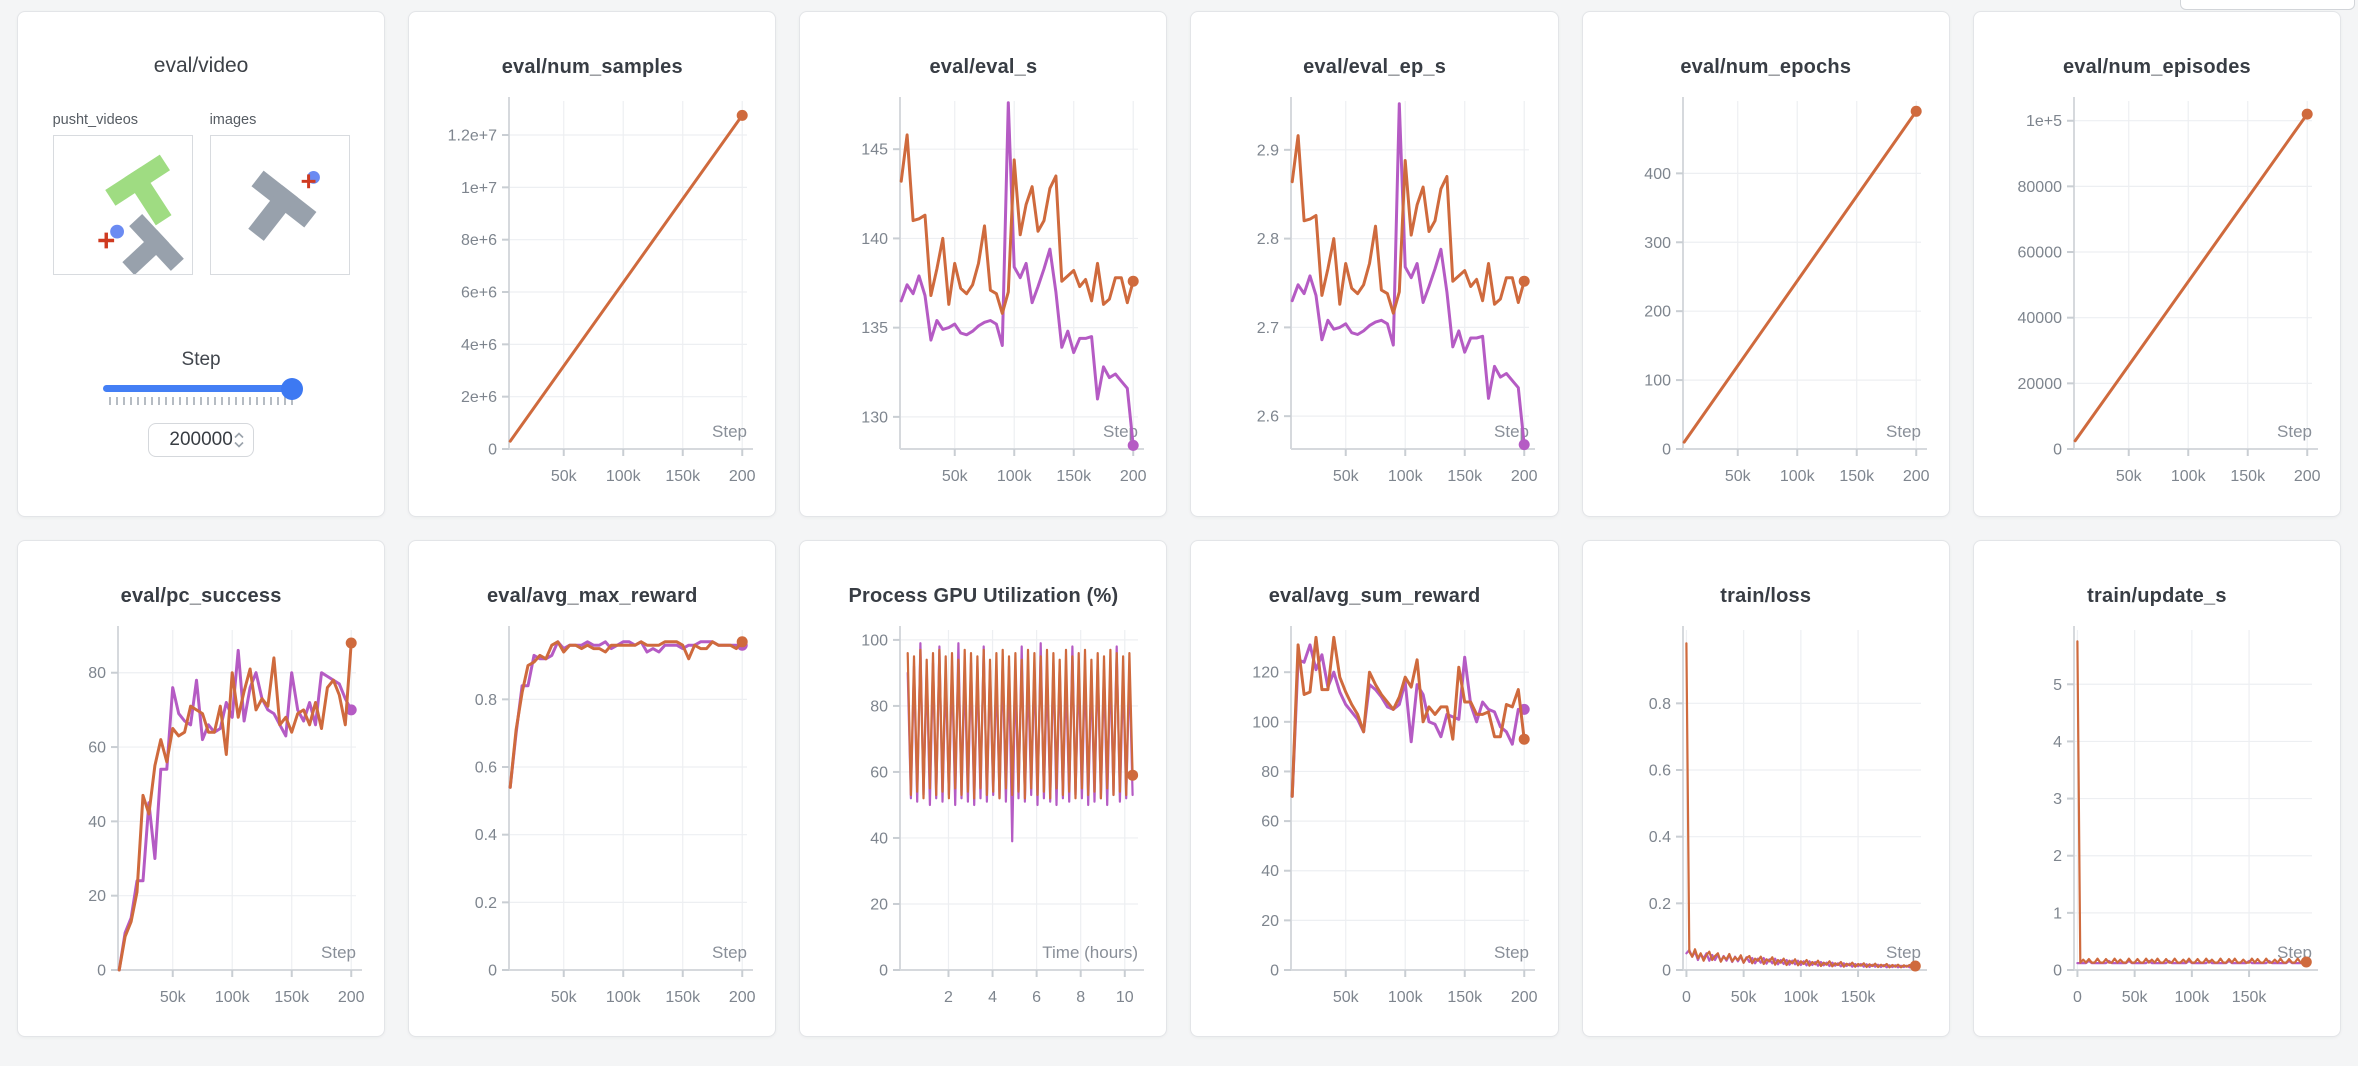  I want to click on chart-eval-eval-ep-s: 50k 100k 150k 200 2.6 2.7 2.8 2.9 Step, so click(1375, 296).